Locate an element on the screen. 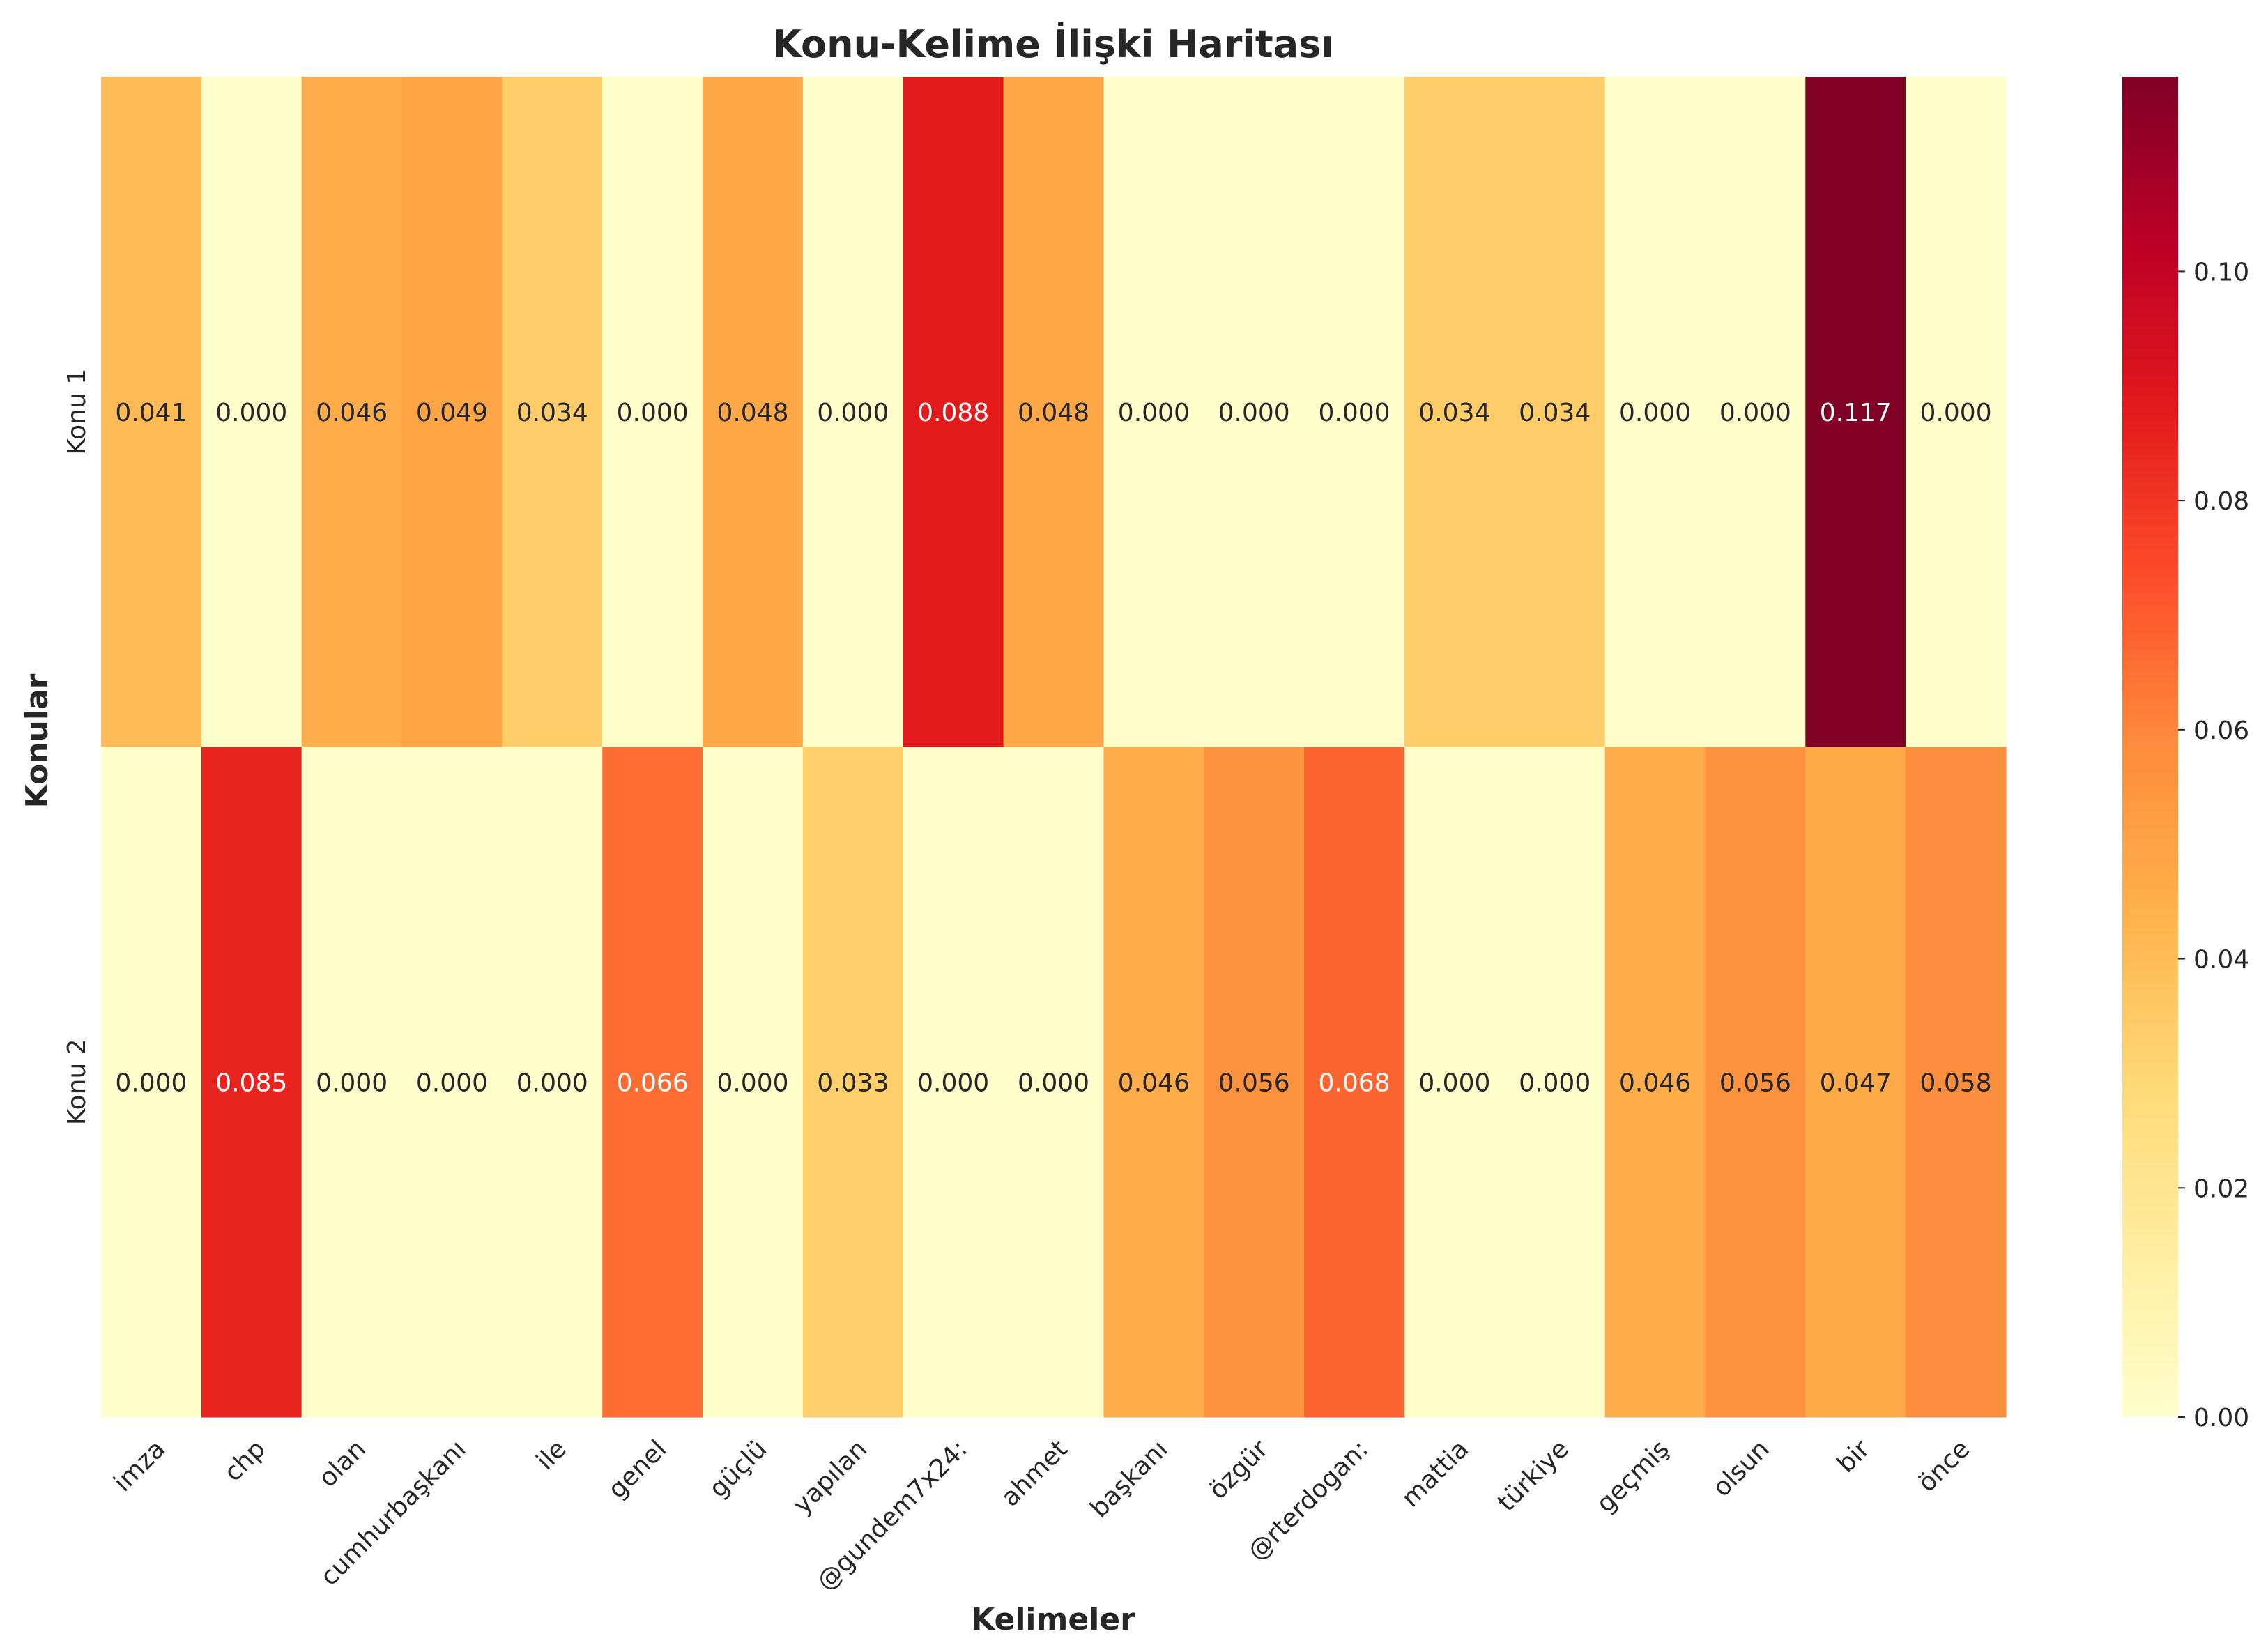 Image resolution: width=2268 pixels, height=1652 pixels. y-tick-label: Konu 1 is located at coordinates (77, 412).